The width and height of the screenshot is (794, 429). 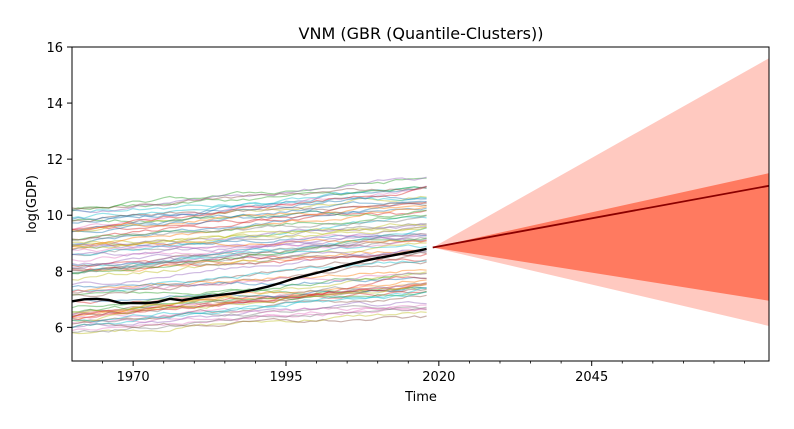 What do you see at coordinates (54, 48) in the screenshot?
I see `y-tick-label: 16` at bounding box center [54, 48].